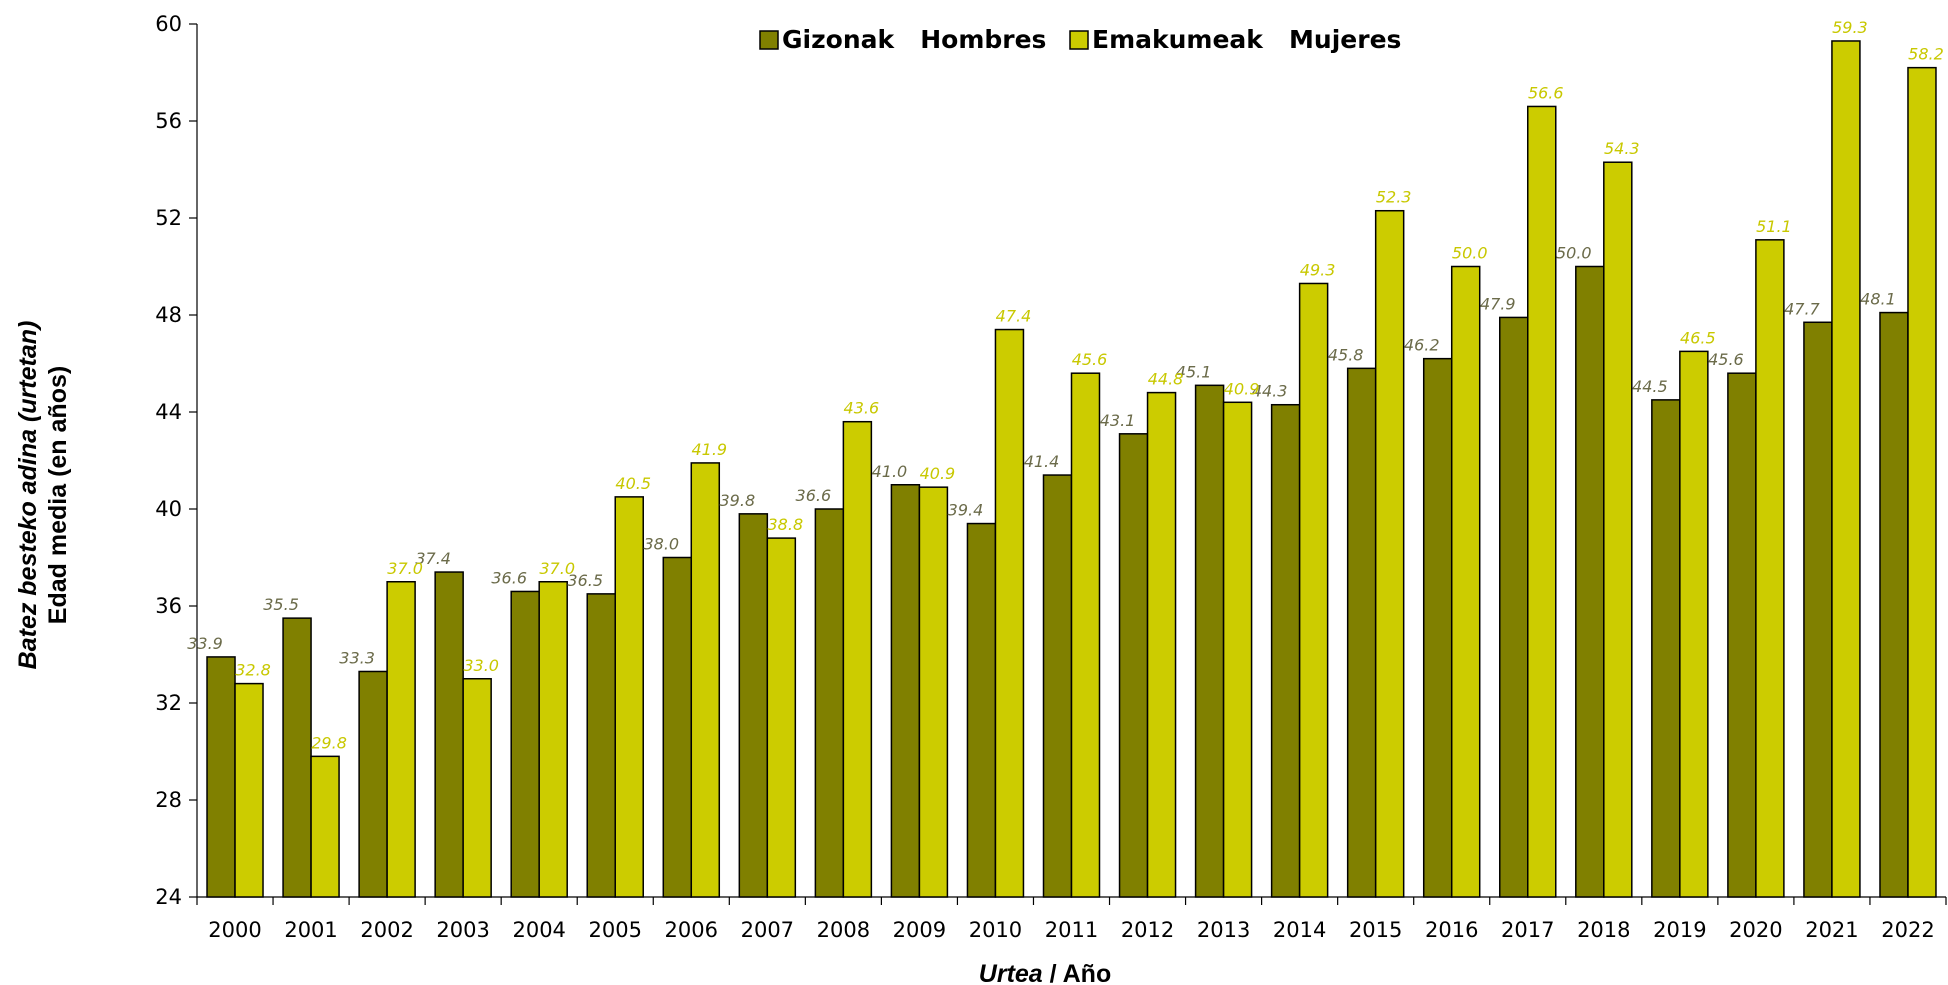 Image resolution: width=1948 pixels, height=985 pixels. Describe the element at coordinates (538, 930) in the screenshot. I see `x-tick-label: 2004` at that location.